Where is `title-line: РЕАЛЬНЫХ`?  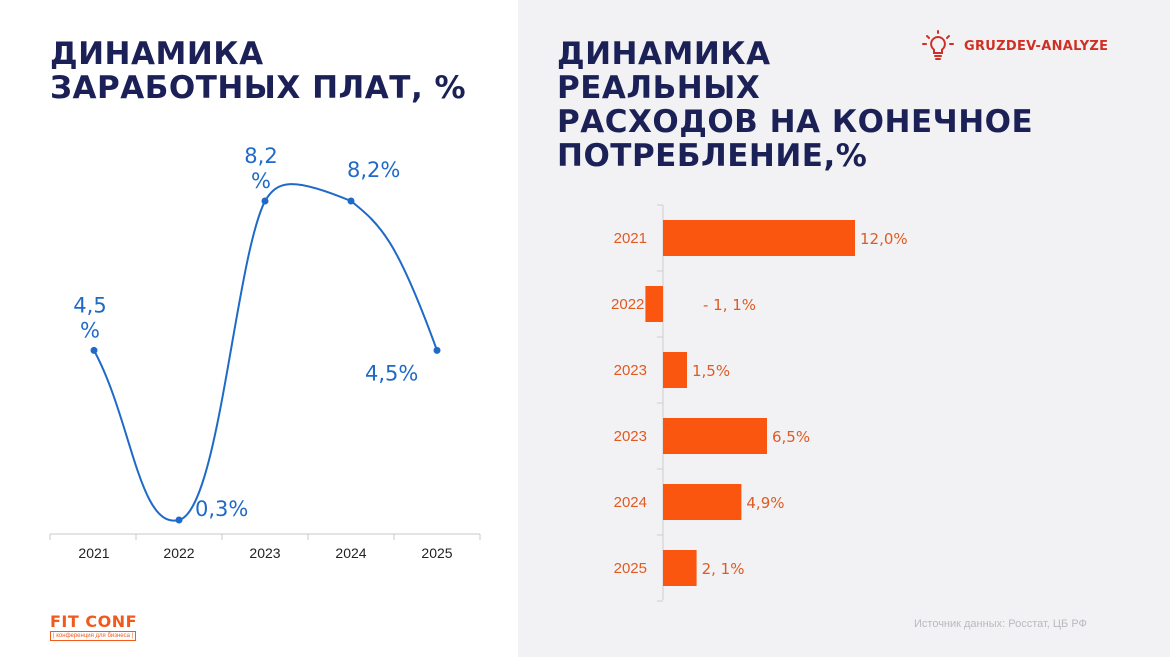
title-line: РЕАЛЬНЫХ is located at coordinates (659, 88).